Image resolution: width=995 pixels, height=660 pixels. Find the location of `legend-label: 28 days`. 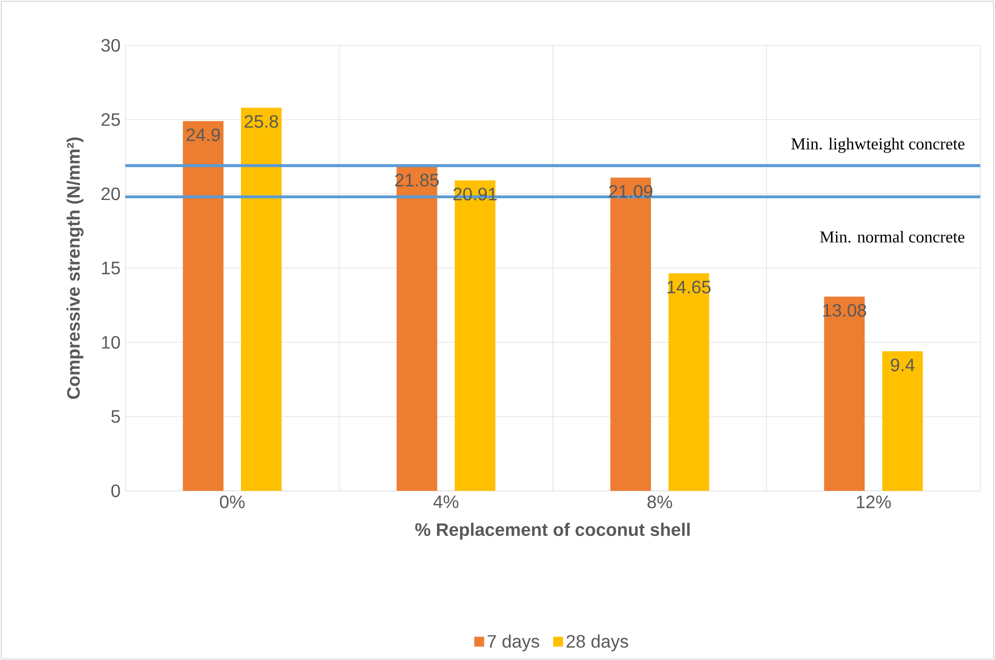

legend-label: 28 days is located at coordinates (597, 643).